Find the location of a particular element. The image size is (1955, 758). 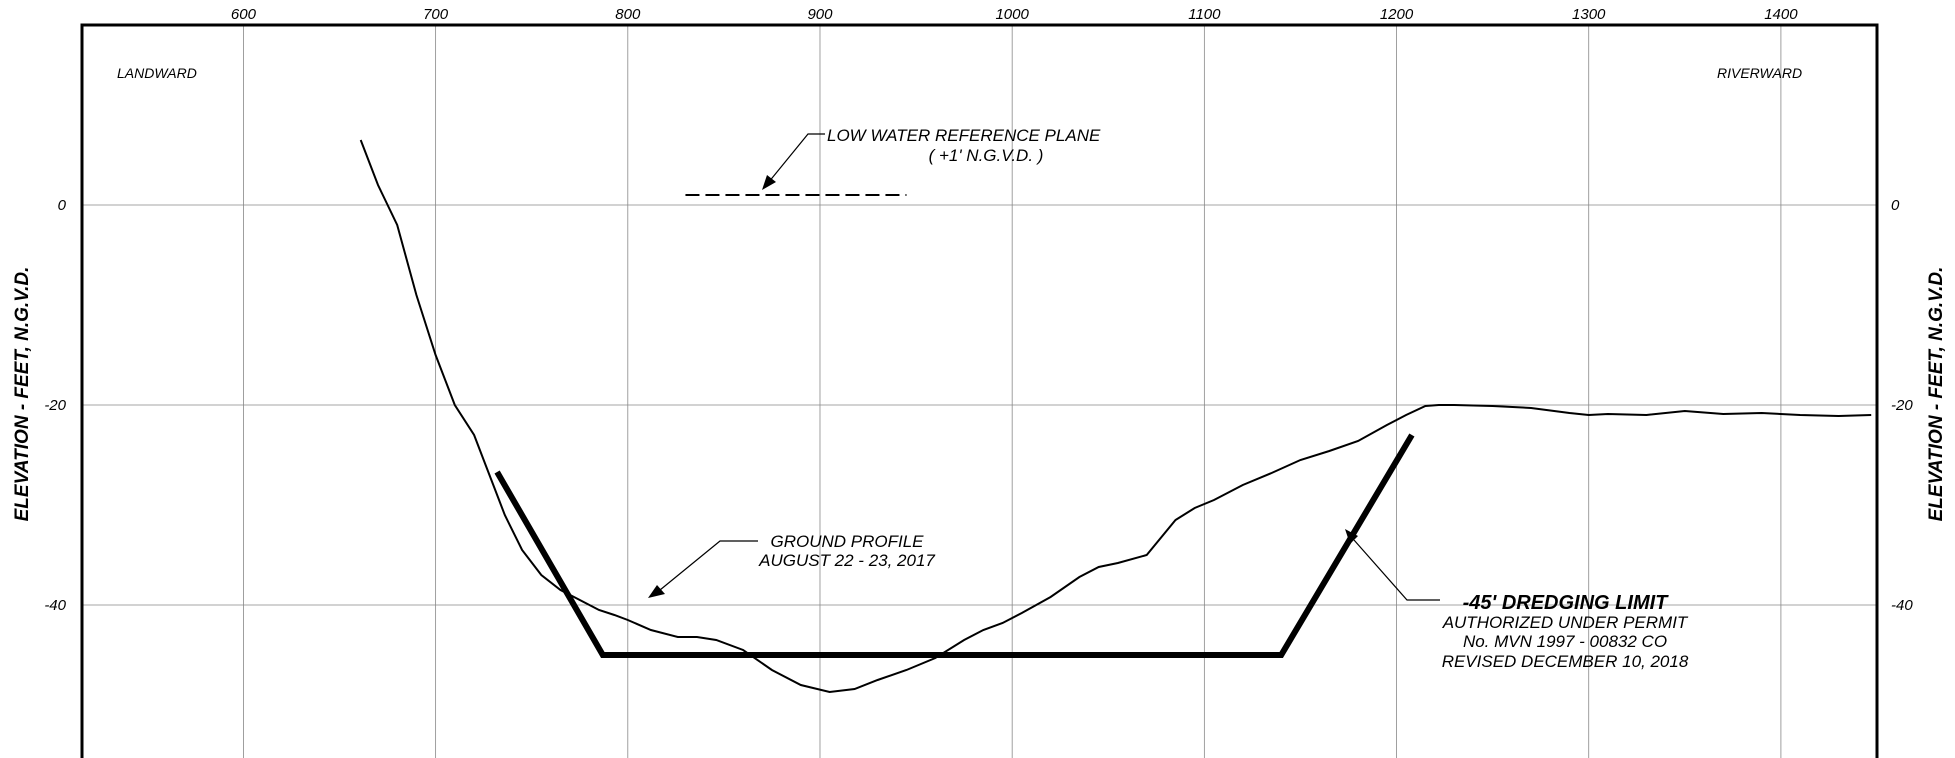

dredging-limit-line is located at coordinates (954, 545).